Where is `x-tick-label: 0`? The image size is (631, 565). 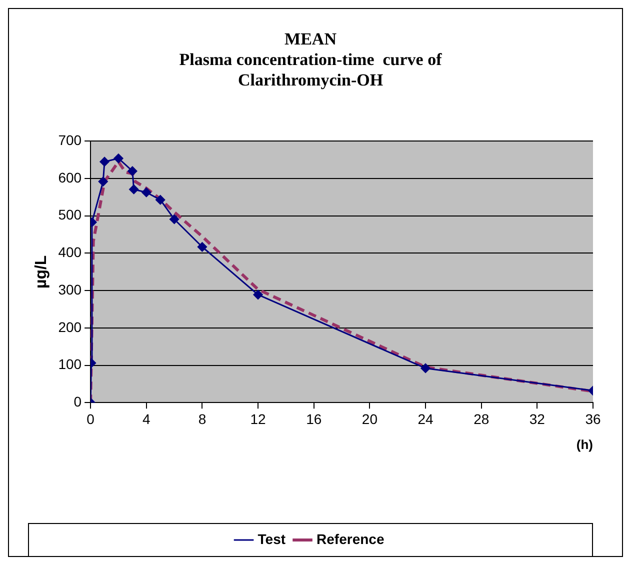
x-tick-label: 0 is located at coordinates (90, 418).